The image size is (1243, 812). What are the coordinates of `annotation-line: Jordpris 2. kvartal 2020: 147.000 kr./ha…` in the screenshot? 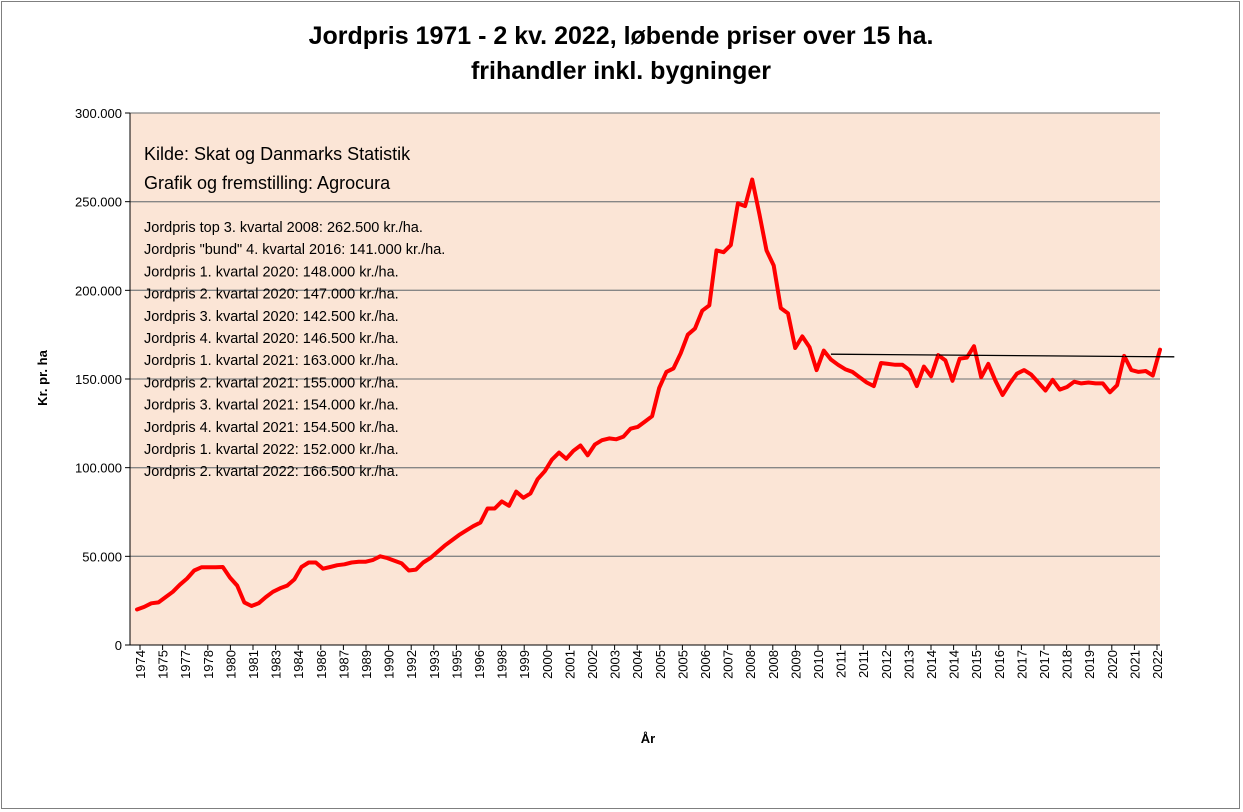 It's located at (271, 295).